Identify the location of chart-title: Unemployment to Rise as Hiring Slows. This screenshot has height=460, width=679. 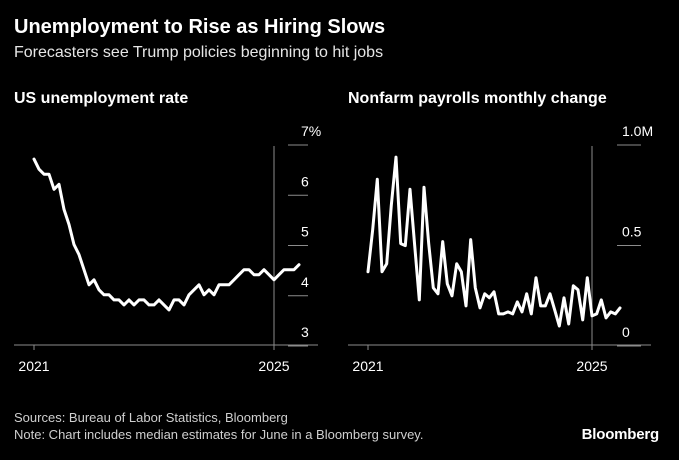
(200, 27).